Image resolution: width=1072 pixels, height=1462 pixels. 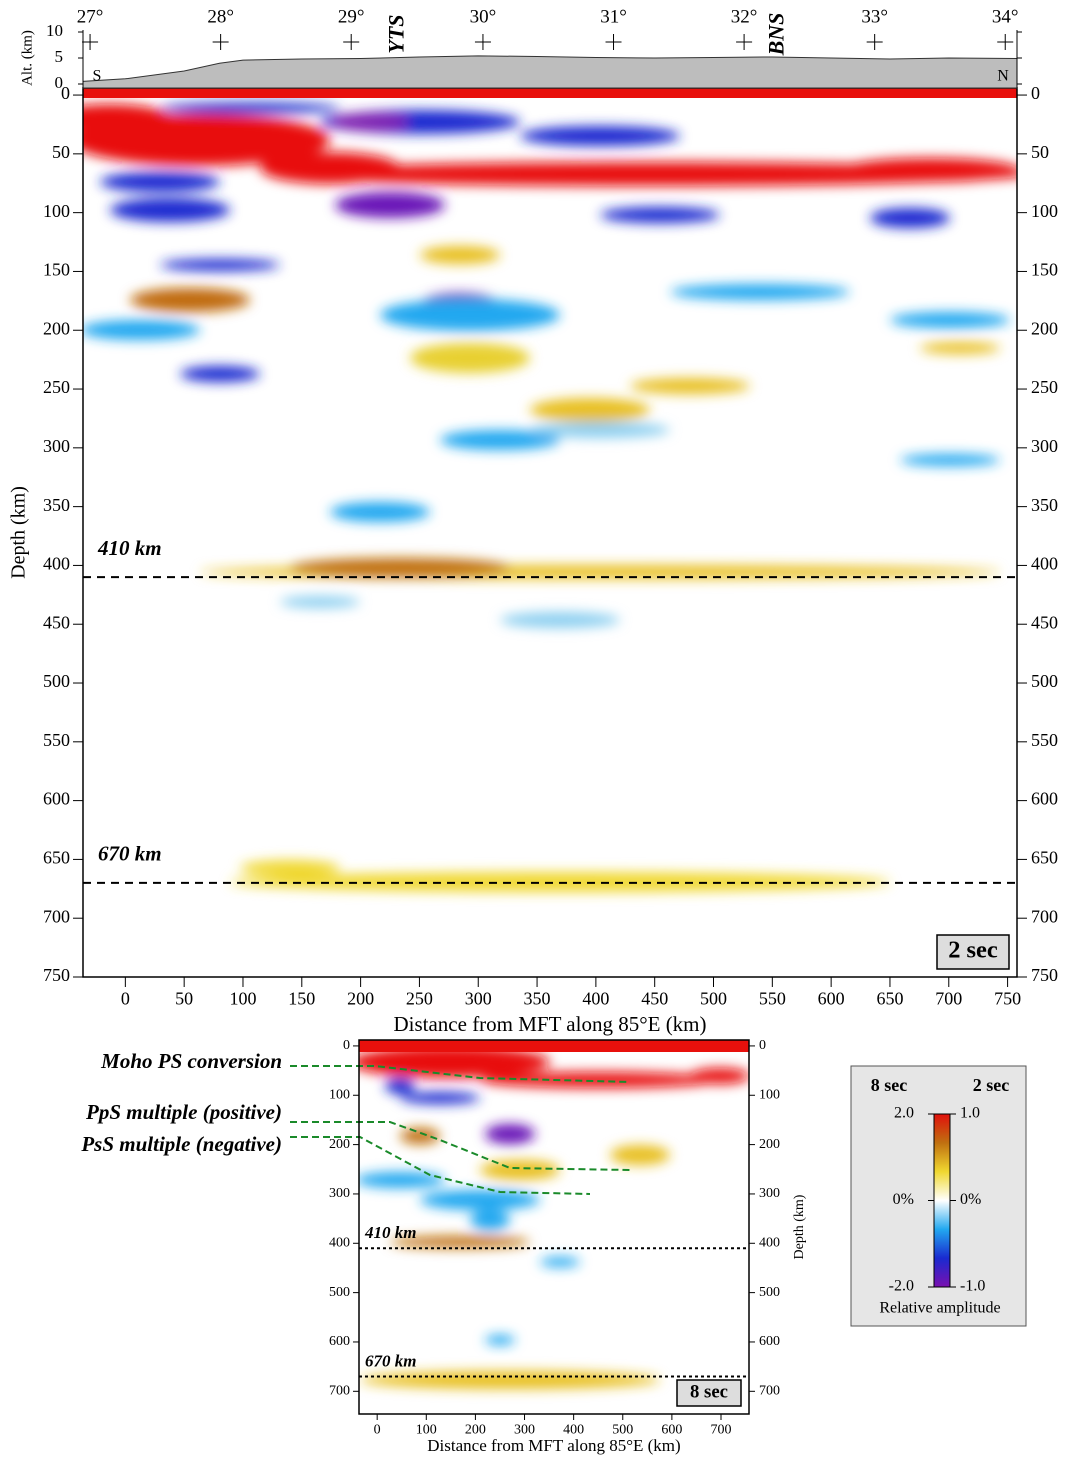 What do you see at coordinates (948, 999) in the screenshot?
I see `x-tick-label: 700` at bounding box center [948, 999].